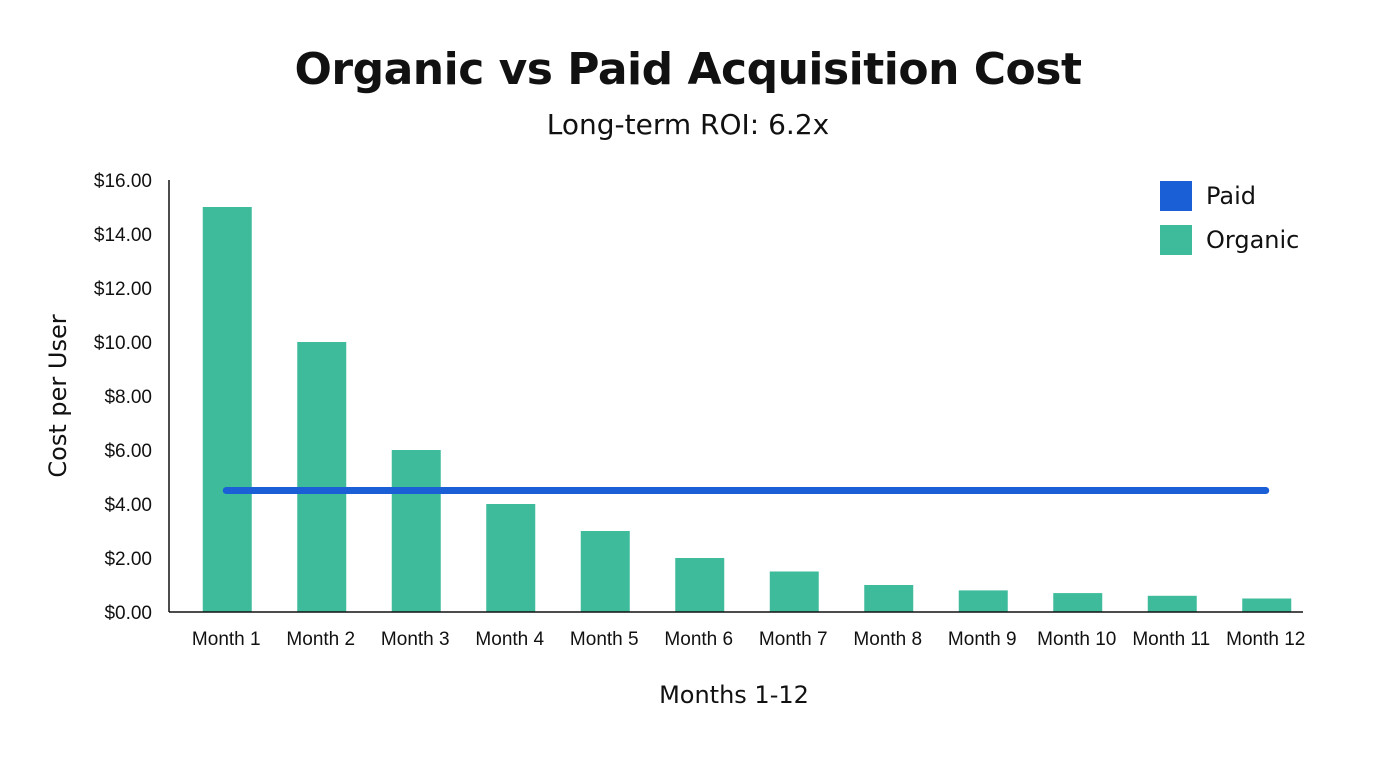 The width and height of the screenshot is (1376, 768). What do you see at coordinates (226, 639) in the screenshot?
I see `x-tick-label: Month 1` at bounding box center [226, 639].